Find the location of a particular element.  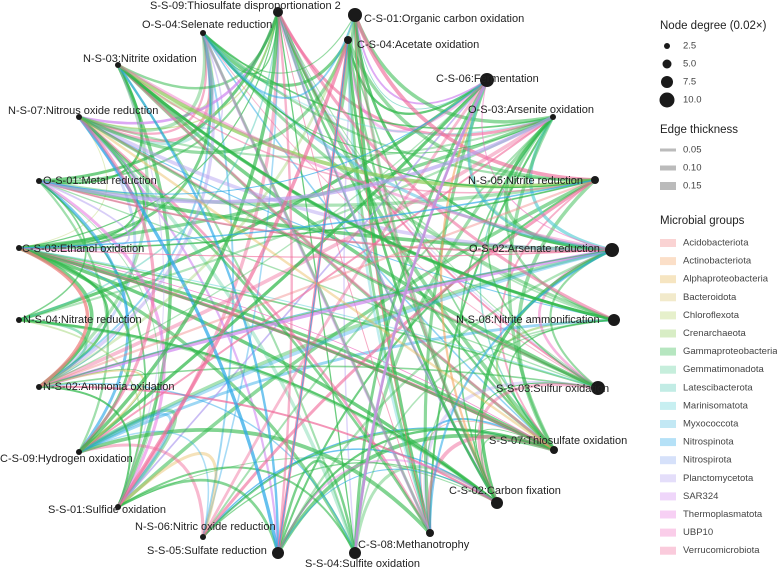

node-label: N-S-05:Nitrite reduction is located at coordinates (525, 181).